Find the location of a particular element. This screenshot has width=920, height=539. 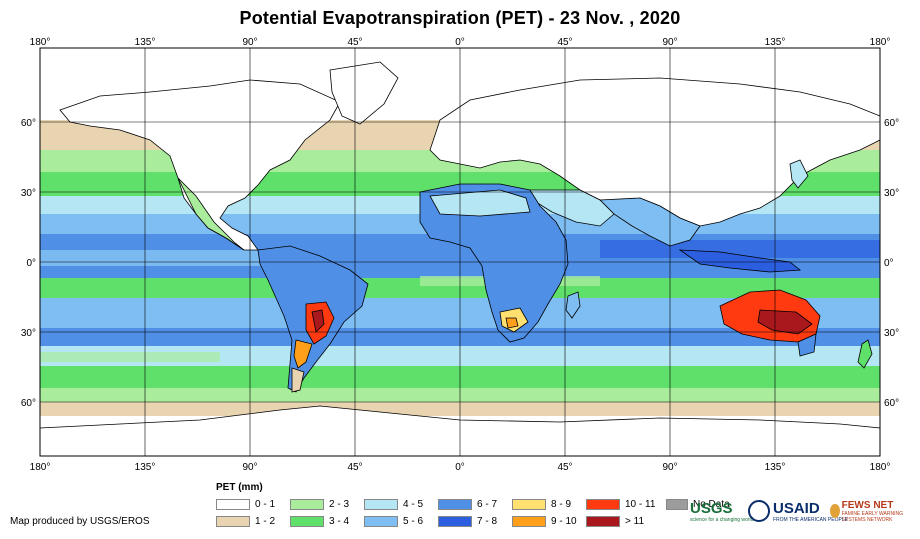

lon-label-bottom: 0° is located at coordinates (460, 467).